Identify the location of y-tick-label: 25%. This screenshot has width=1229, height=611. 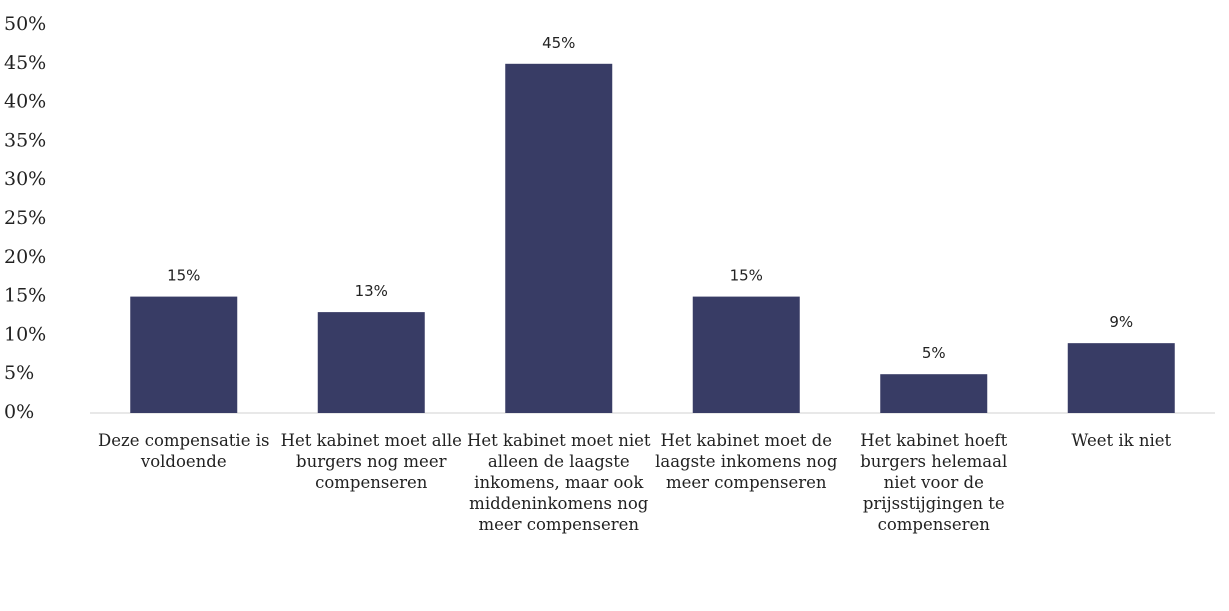
(25, 218).